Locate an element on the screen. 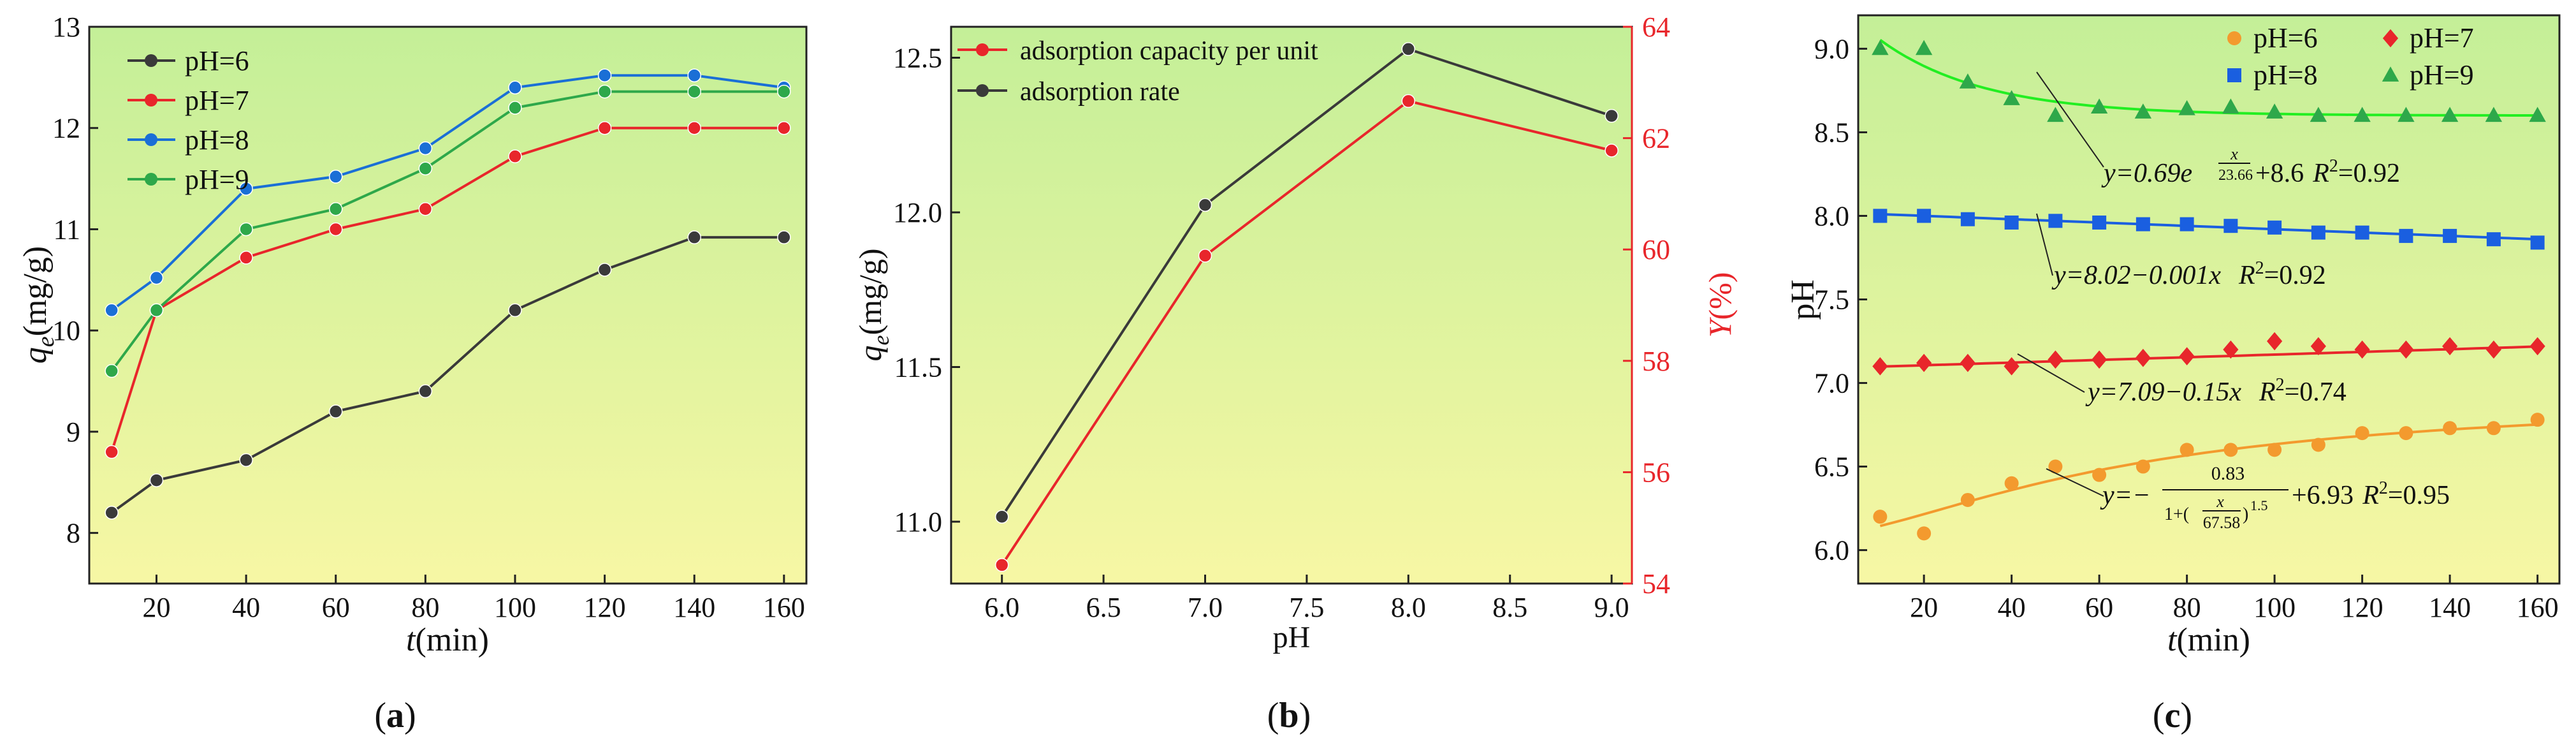 This screenshot has height=750, width=2576. annotation-4-den-num: x is located at coordinates (2220, 501).